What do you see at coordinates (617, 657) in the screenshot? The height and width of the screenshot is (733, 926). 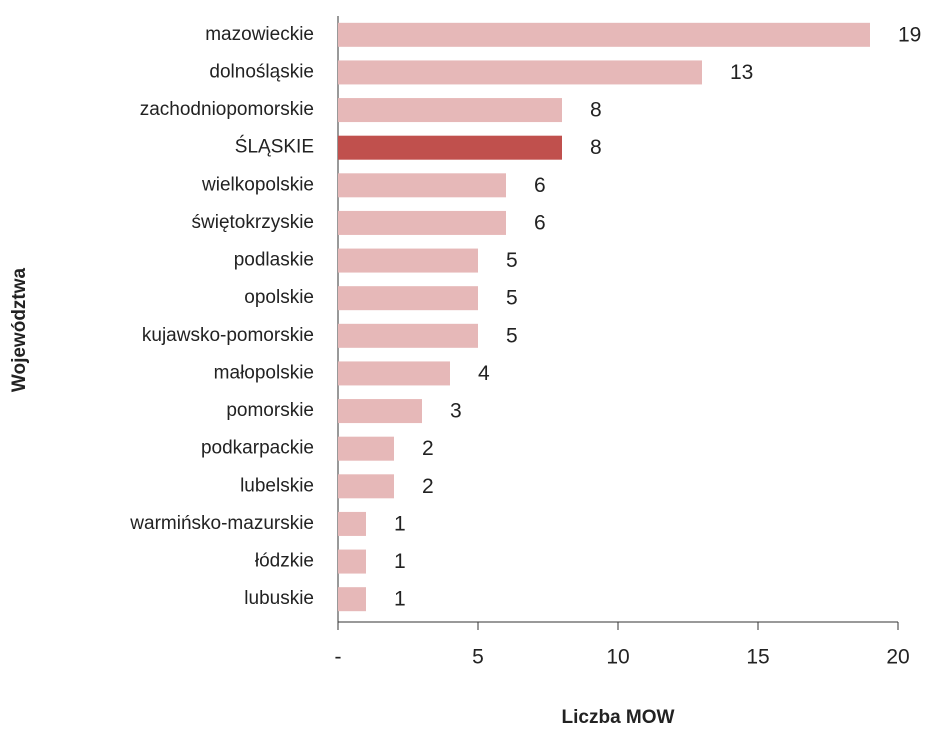 I see `x-tick-label: 10` at bounding box center [617, 657].